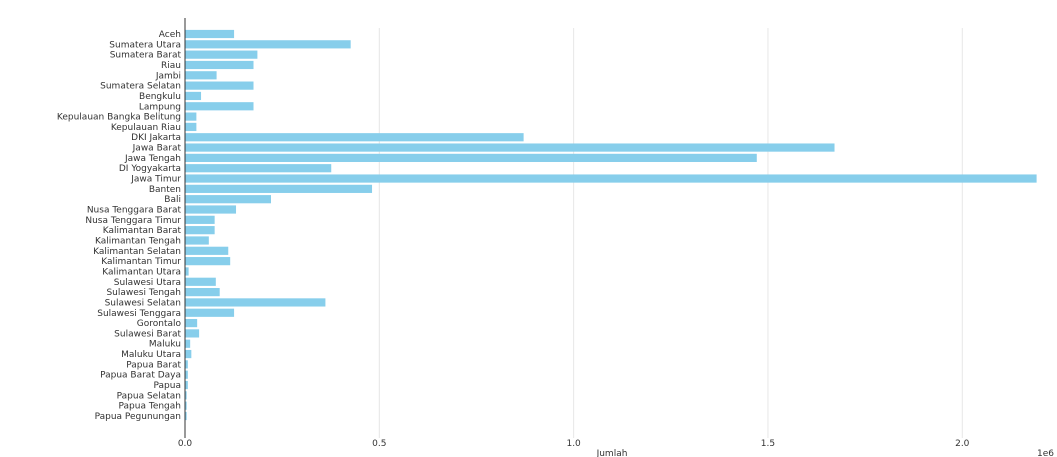 Image resolution: width=1057 pixels, height=457 pixels. I want to click on y-tick-label: Banten, so click(165, 190).